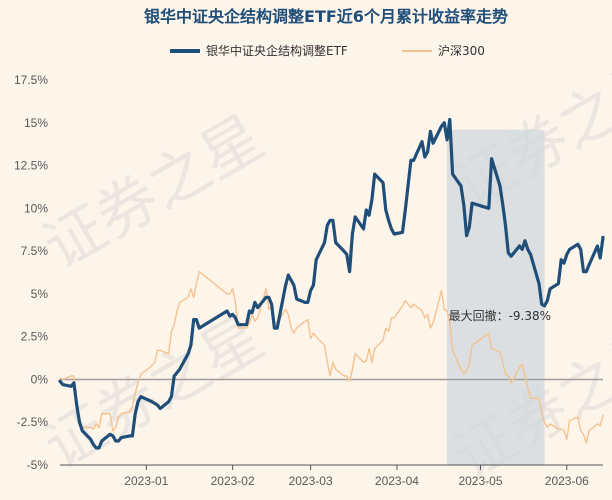  Describe the element at coordinates (326, 16) in the screenshot. I see `chart-title: 银华中证央企结构调整ETF近6个月累计收益率走势` at that location.